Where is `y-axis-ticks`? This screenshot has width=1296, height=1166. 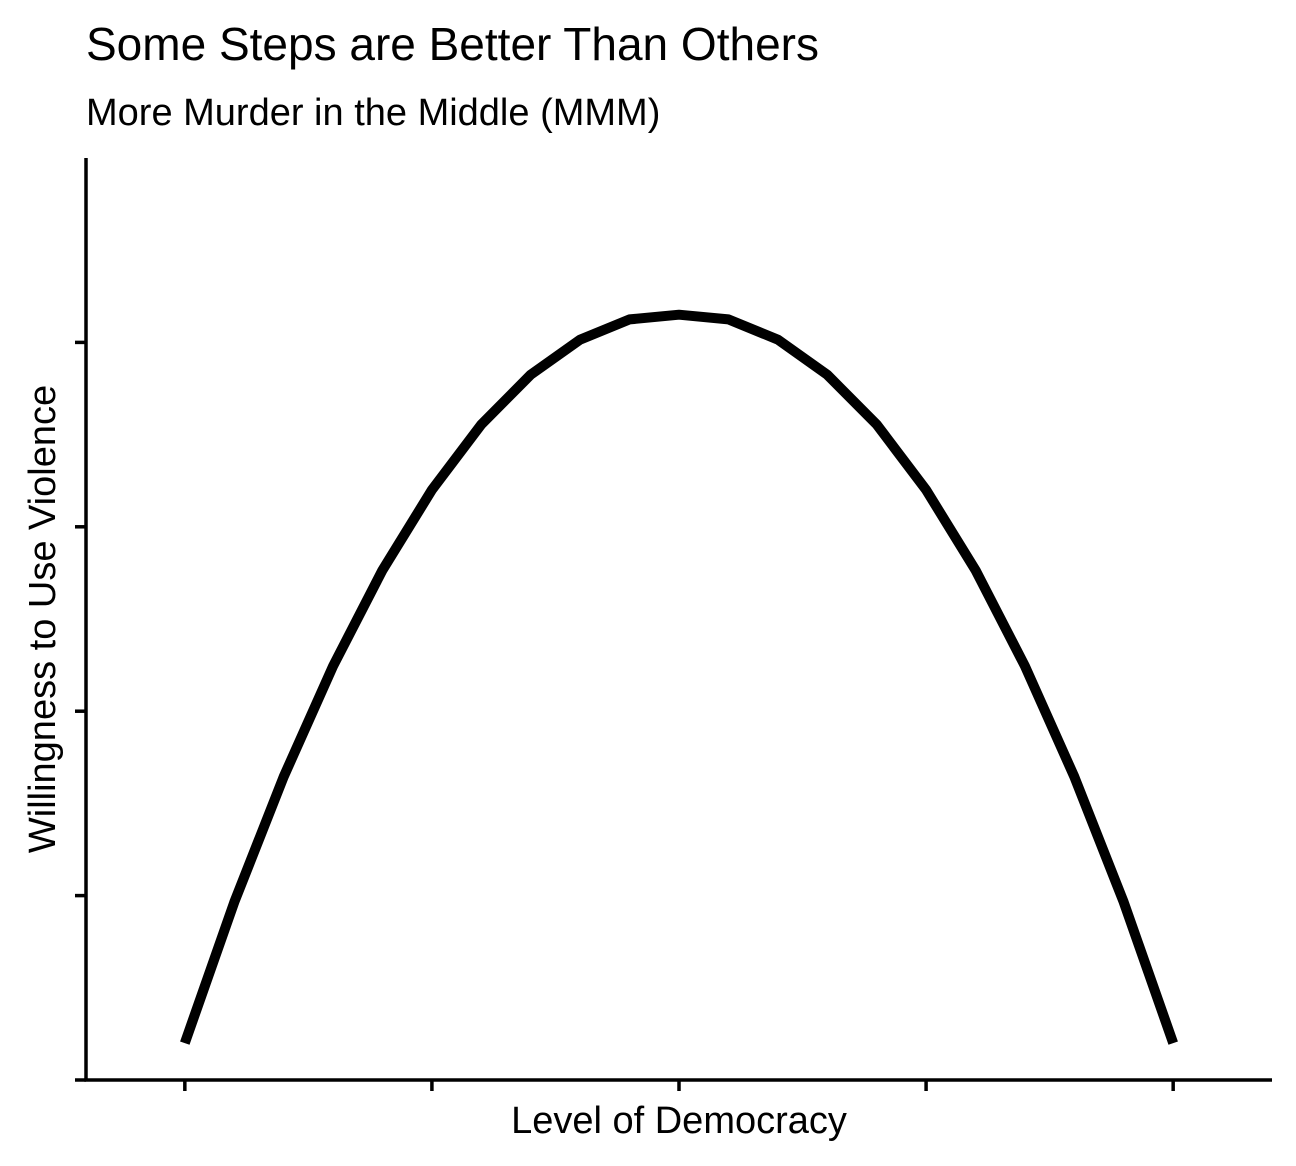 y-axis-ticks is located at coordinates (80, 711).